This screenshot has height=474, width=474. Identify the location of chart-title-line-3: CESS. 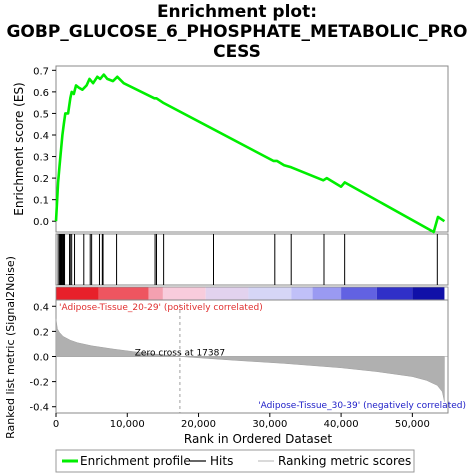
(237, 52).